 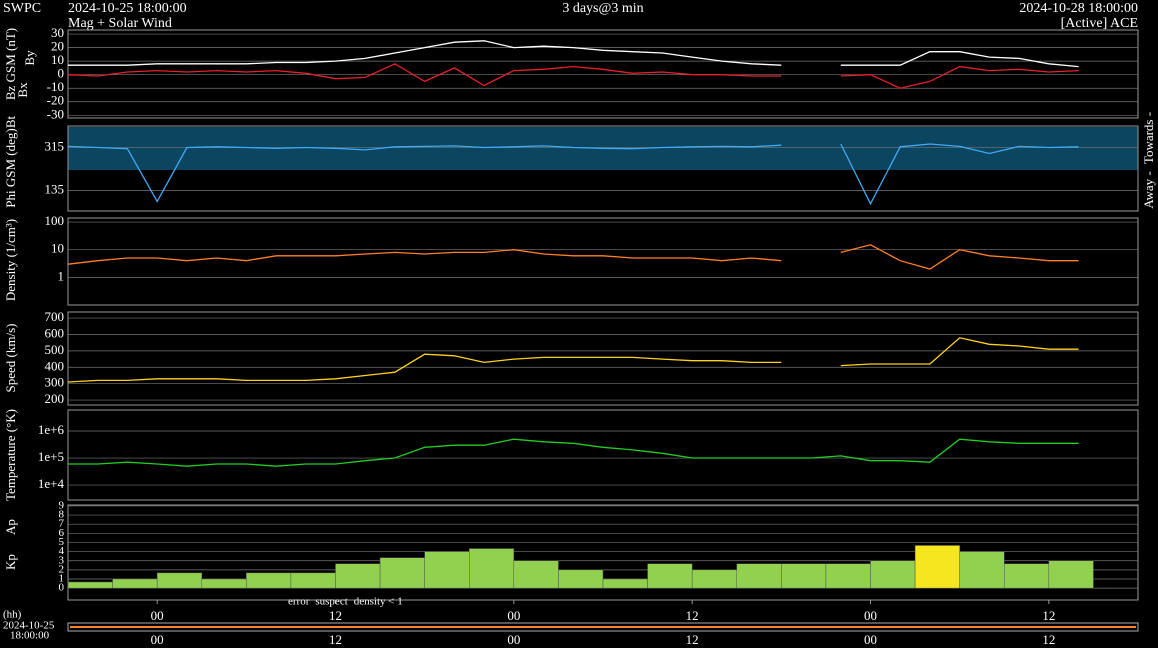 What do you see at coordinates (62, 542) in the screenshot?
I see `y-tick-label: 5` at bounding box center [62, 542].